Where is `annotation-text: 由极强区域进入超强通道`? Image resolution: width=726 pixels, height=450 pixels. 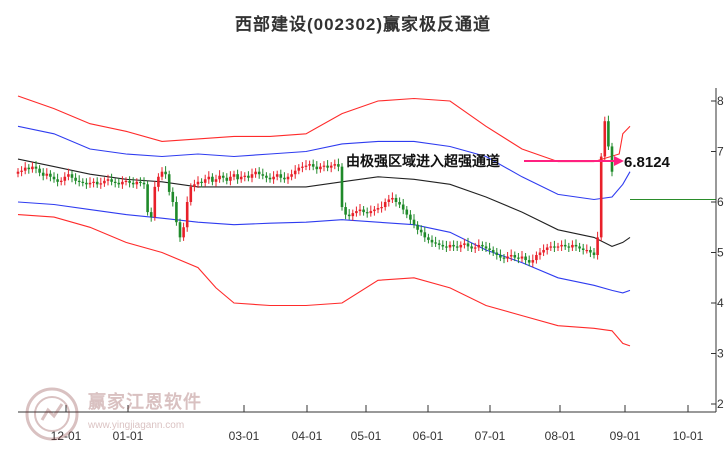
annotation-text: 由极强区域进入超强通道 is located at coordinates (423, 161).